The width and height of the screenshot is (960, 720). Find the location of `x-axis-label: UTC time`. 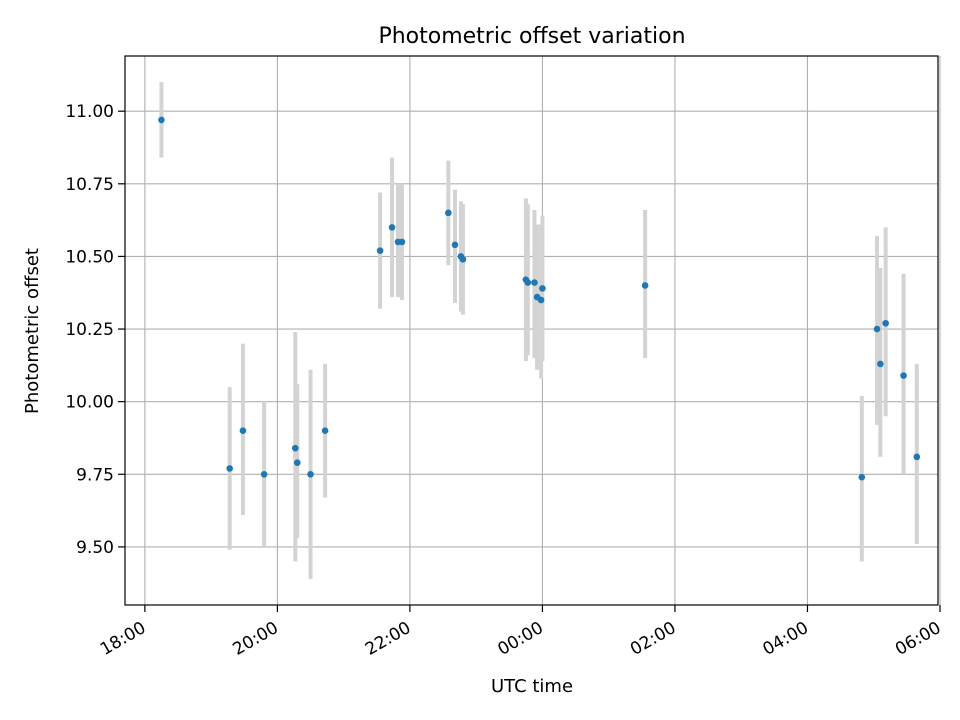

x-axis-label: UTC time is located at coordinates (532, 686).